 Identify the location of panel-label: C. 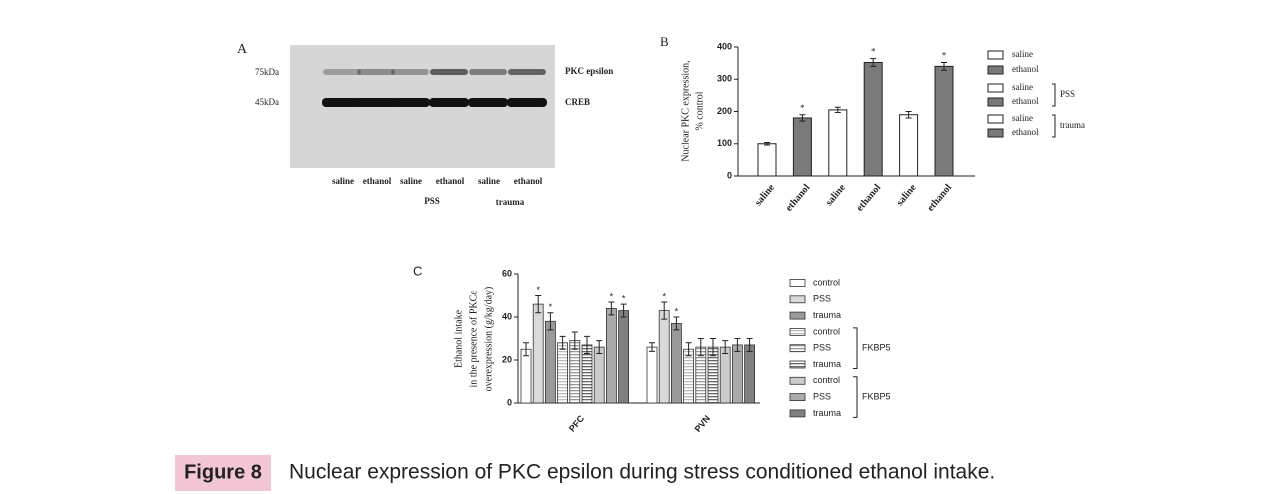
(417, 270).